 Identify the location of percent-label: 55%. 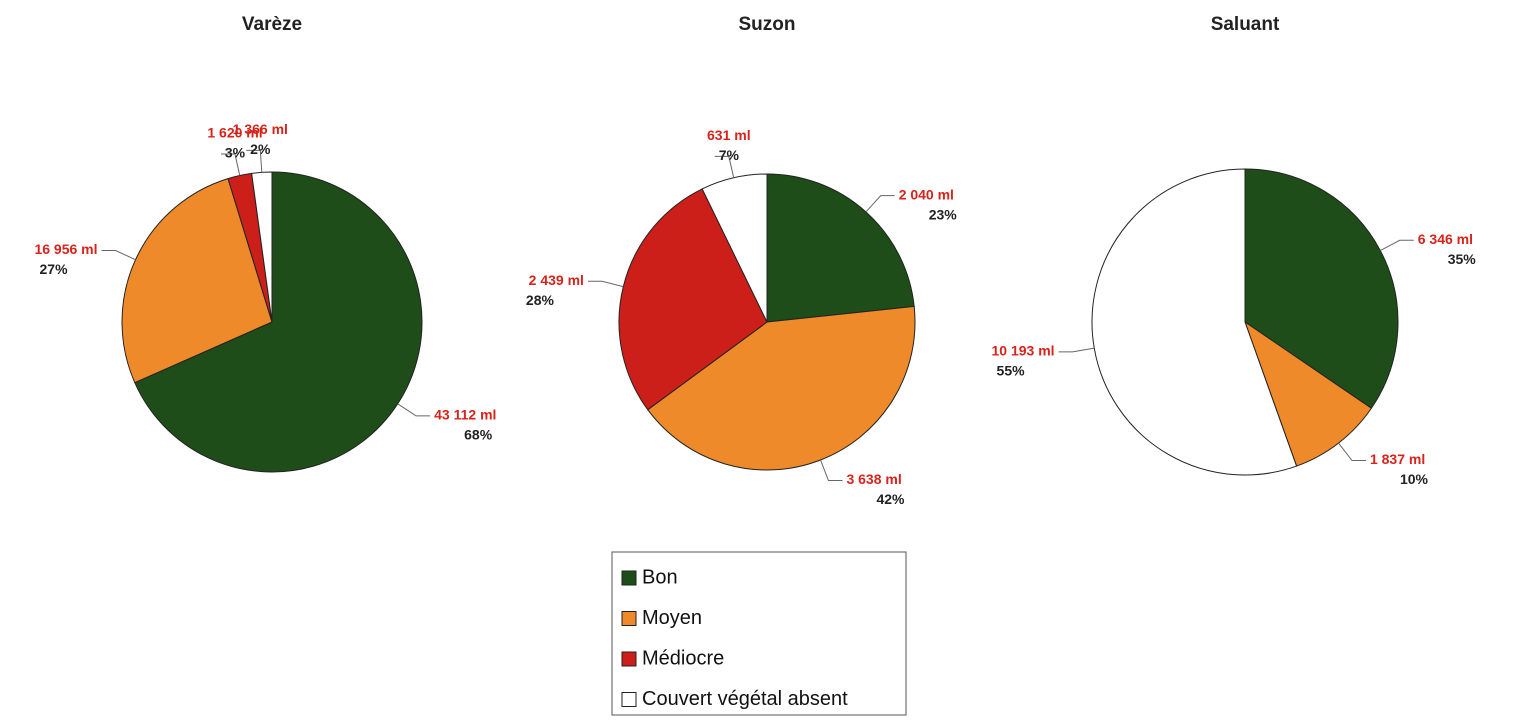
(1011, 371).